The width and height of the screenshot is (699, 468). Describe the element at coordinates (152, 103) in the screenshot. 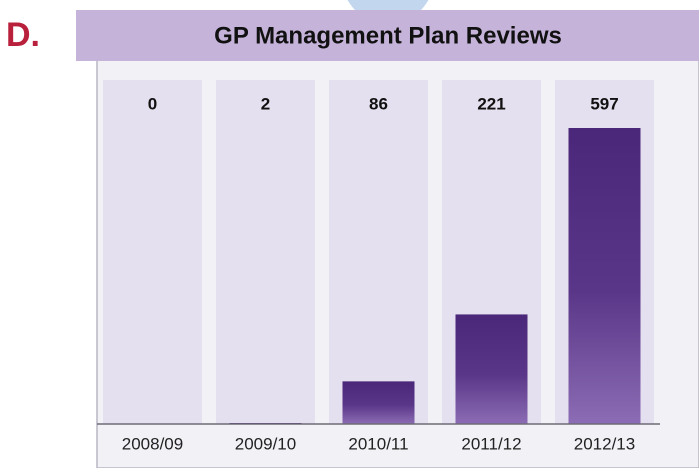

I see `value-label: 0` at that location.